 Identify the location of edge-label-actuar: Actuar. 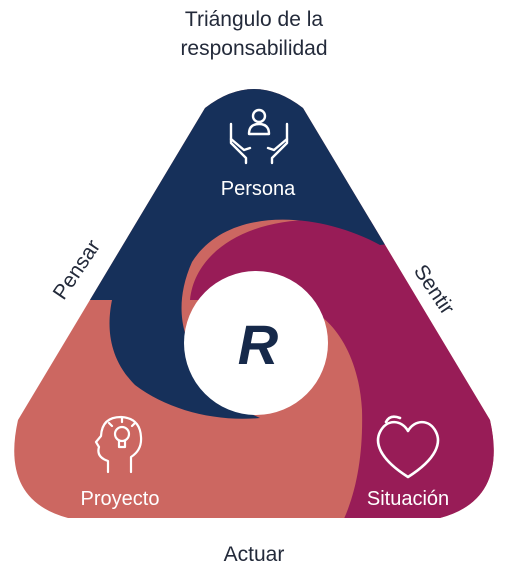
(254, 554).